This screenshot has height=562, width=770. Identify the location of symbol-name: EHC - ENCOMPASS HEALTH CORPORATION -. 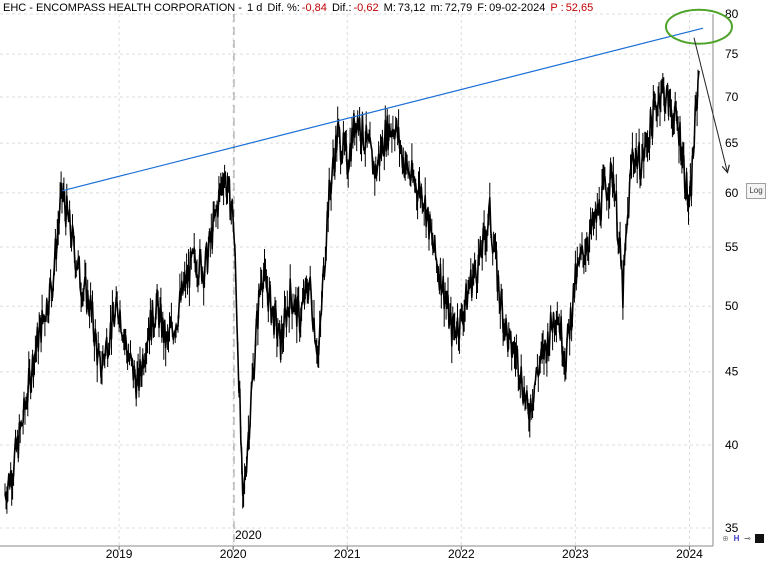
(122, 8).